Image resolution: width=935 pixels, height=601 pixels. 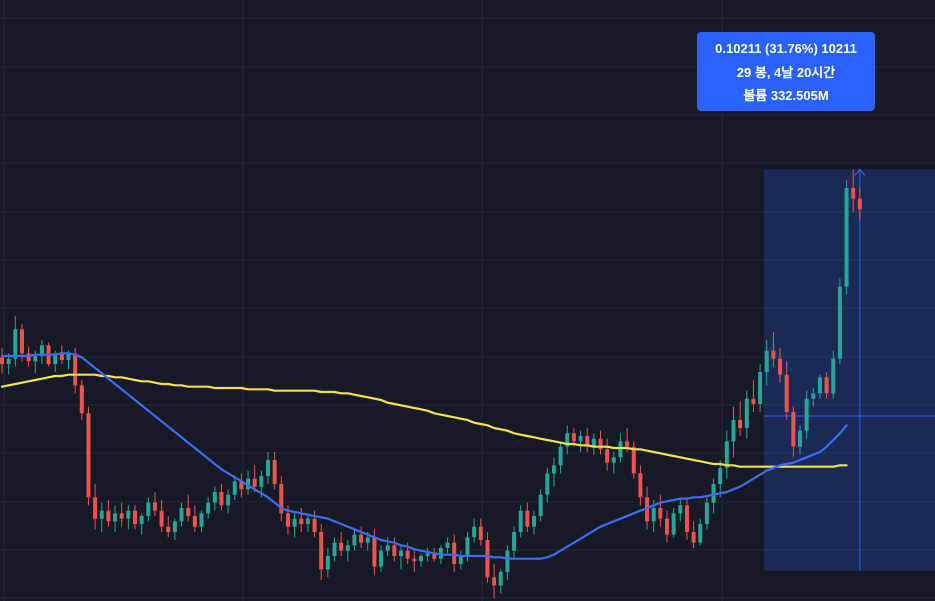 I want to click on measure-tooltip-volume: 볼륨 332.505M, so click(x=786, y=95).